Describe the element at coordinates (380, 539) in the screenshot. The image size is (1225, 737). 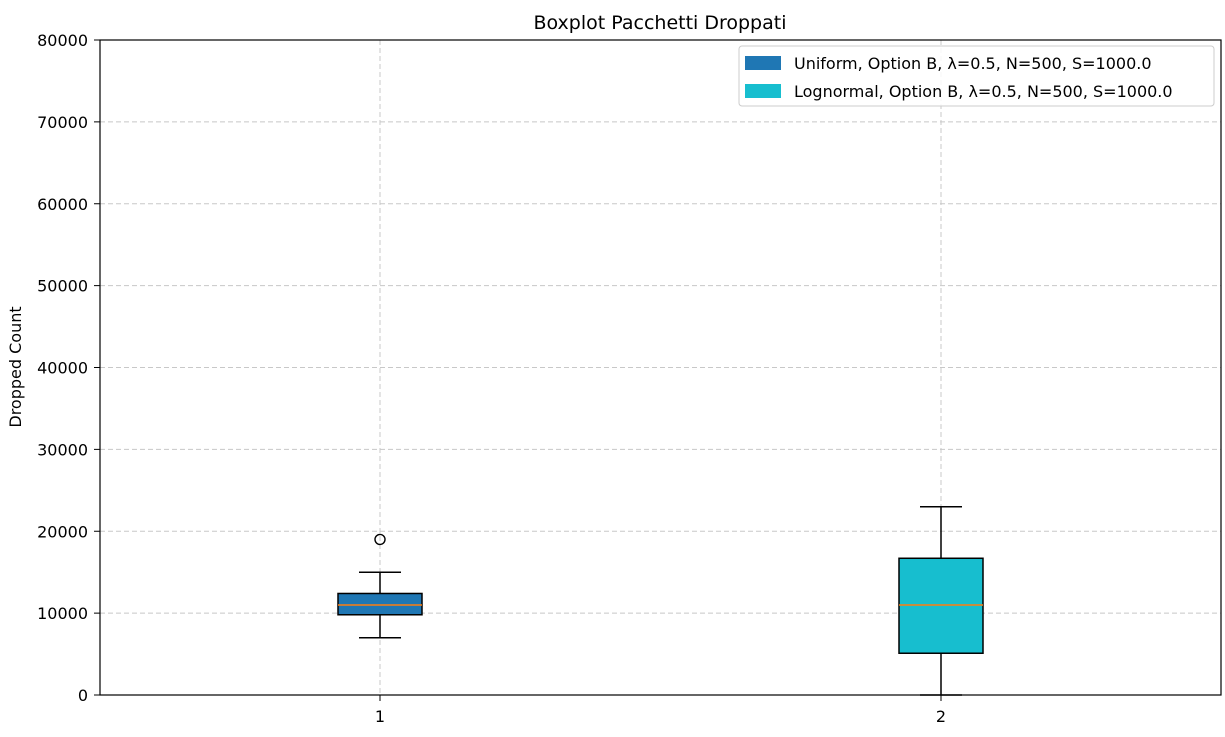
I see `outlier-point` at that location.